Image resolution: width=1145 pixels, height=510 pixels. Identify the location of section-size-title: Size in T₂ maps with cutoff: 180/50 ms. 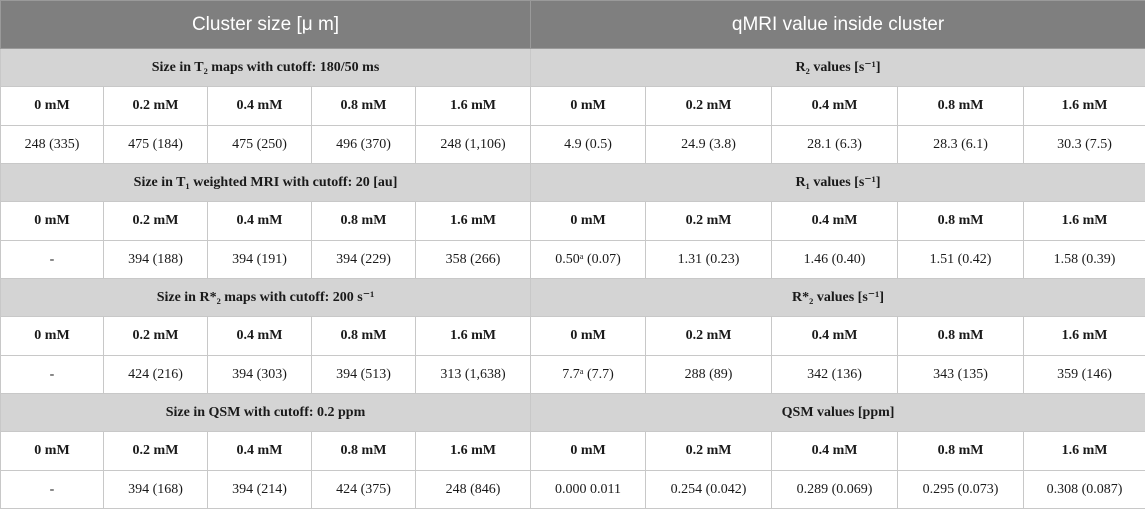
(266, 67).